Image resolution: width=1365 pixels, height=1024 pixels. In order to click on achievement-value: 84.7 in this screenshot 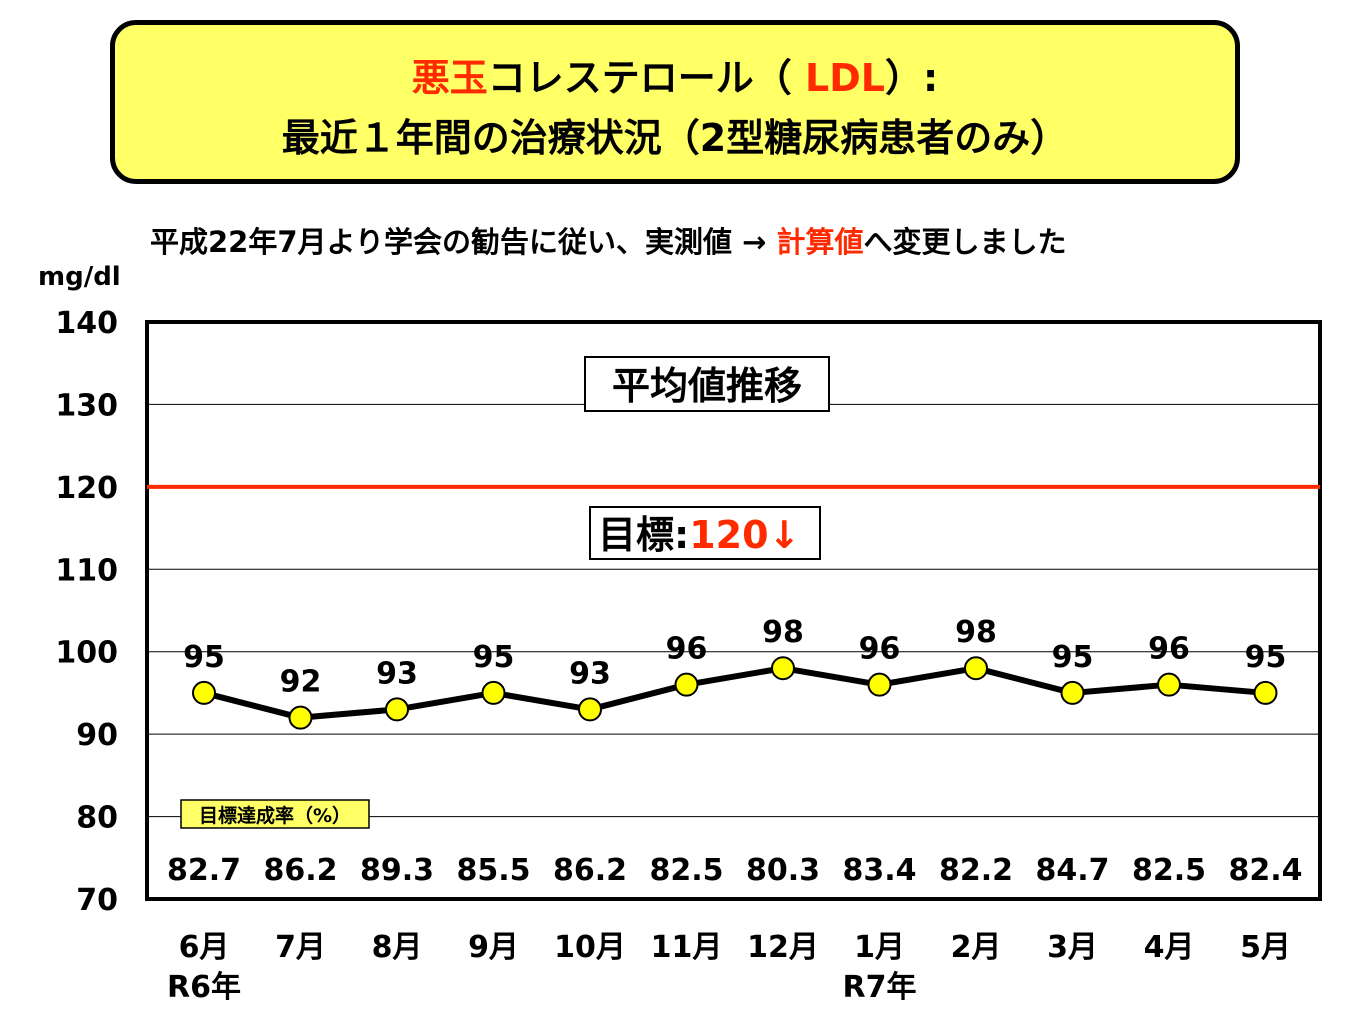, I will do `click(1072, 870)`.